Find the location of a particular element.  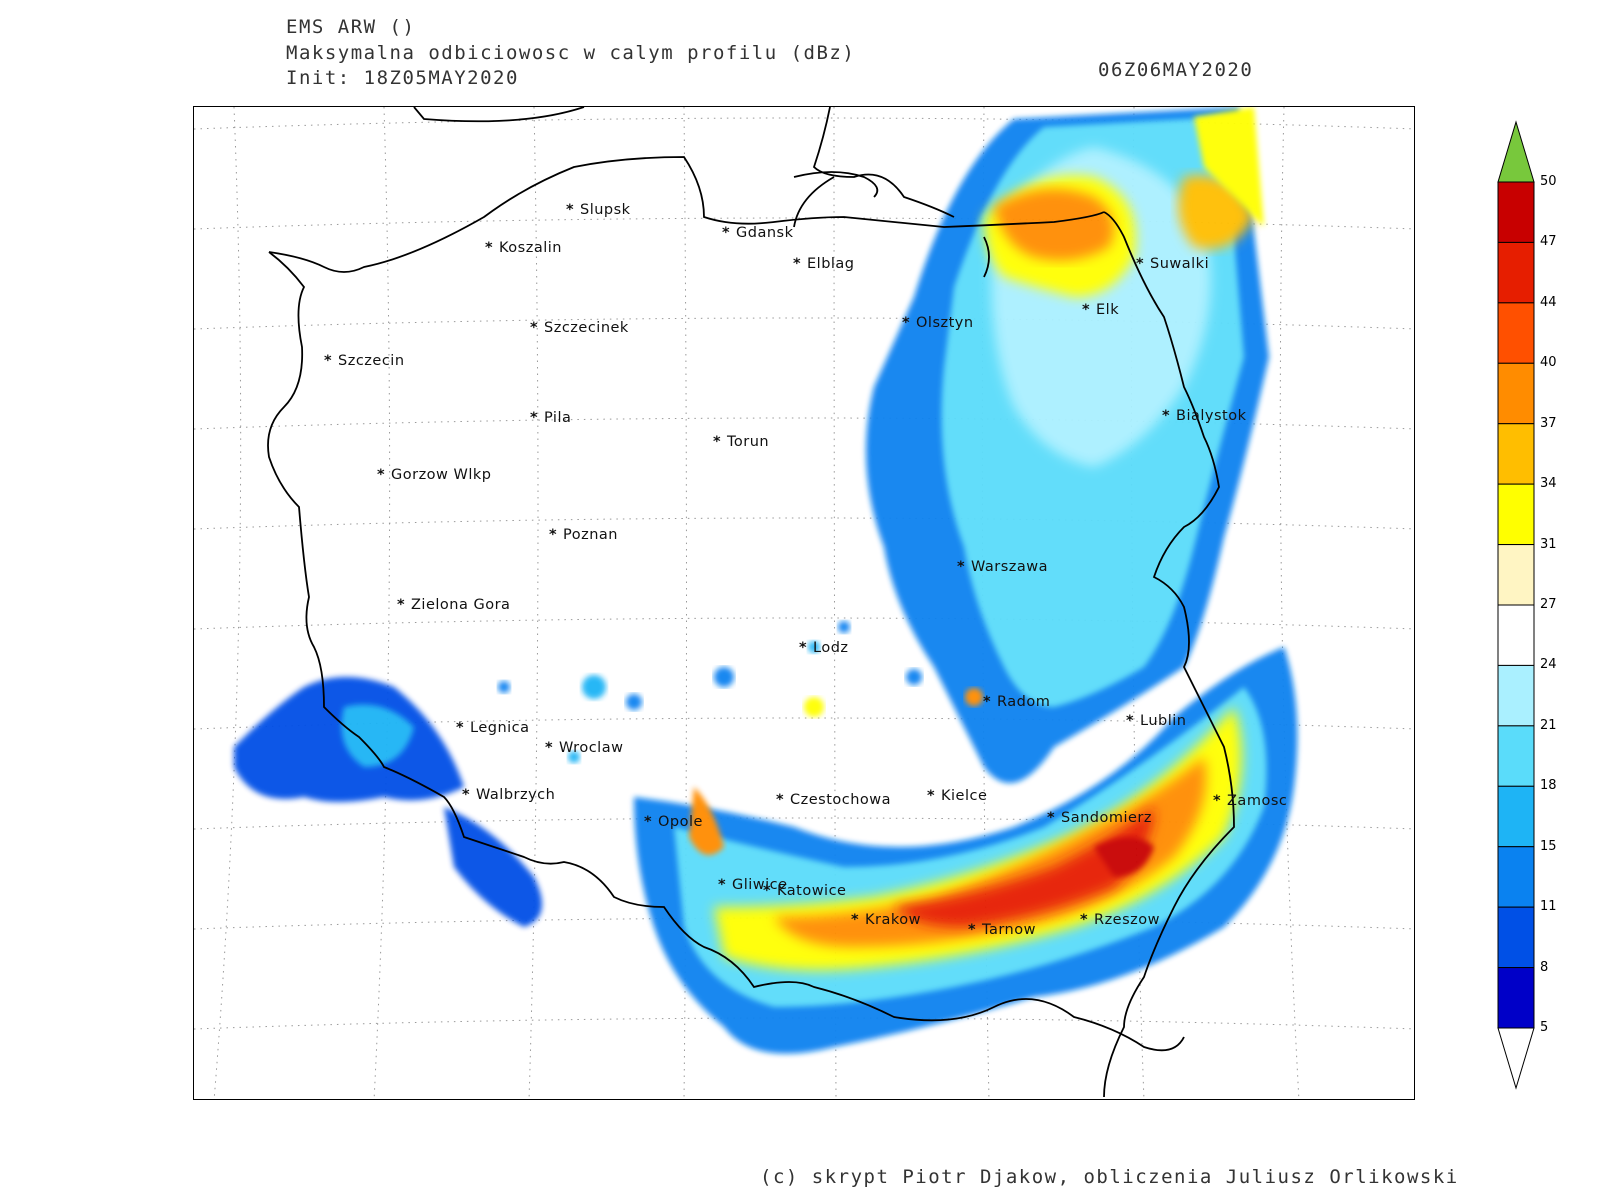

legend-tick-label: 47 is located at coordinates (1548, 242).